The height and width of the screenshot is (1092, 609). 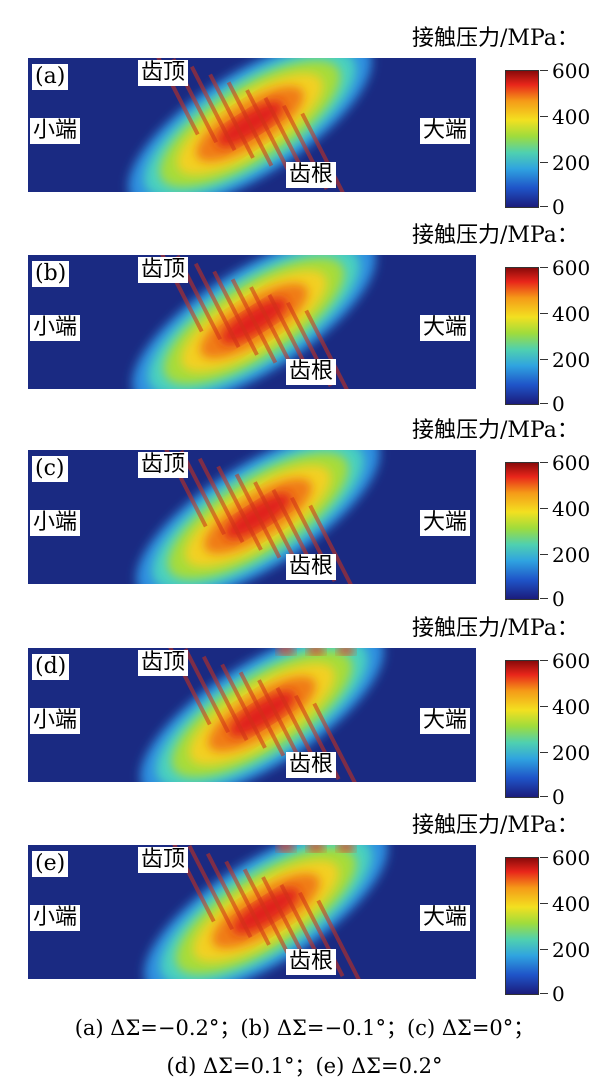 I want to click on panel-id-label: (e), so click(x=50, y=864).